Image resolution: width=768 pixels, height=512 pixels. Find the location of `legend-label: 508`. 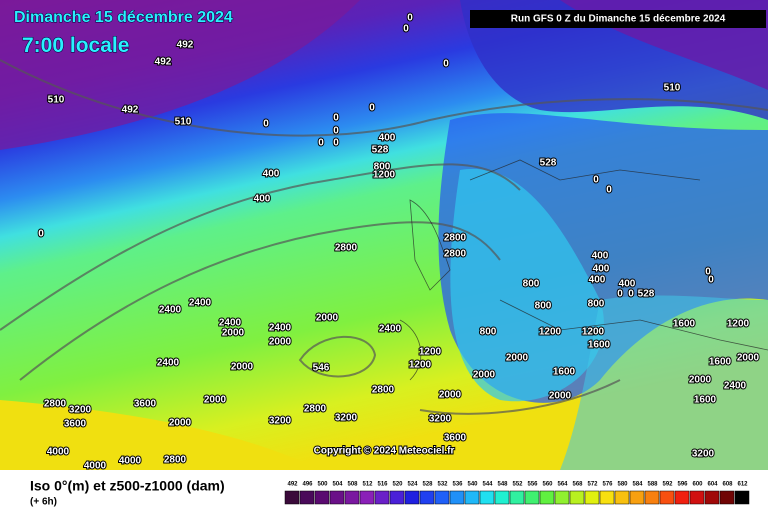

legend-label: 508 is located at coordinates (352, 485).